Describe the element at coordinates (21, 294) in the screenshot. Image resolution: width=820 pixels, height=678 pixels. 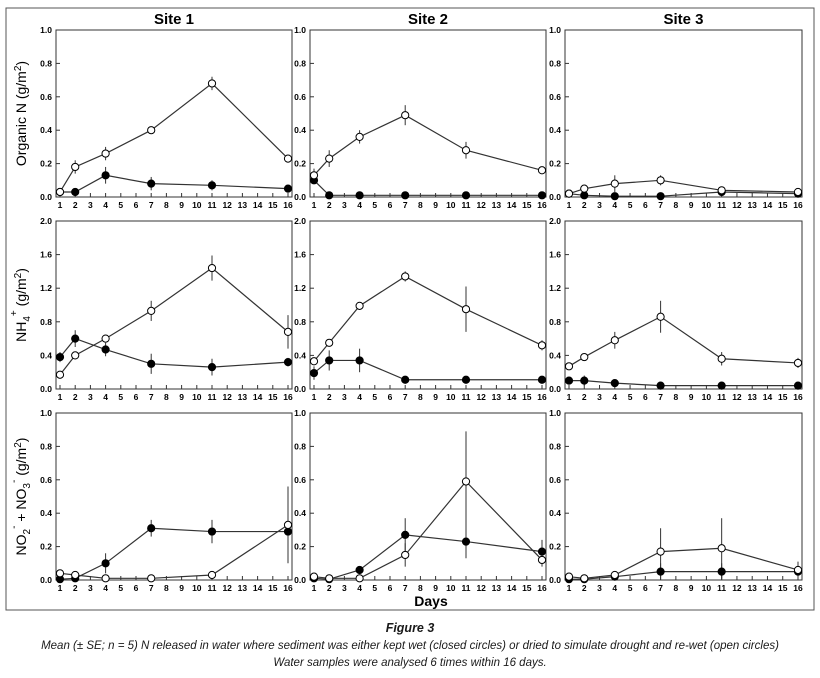
I see `y-axis-title-part: (g/m` at that location.